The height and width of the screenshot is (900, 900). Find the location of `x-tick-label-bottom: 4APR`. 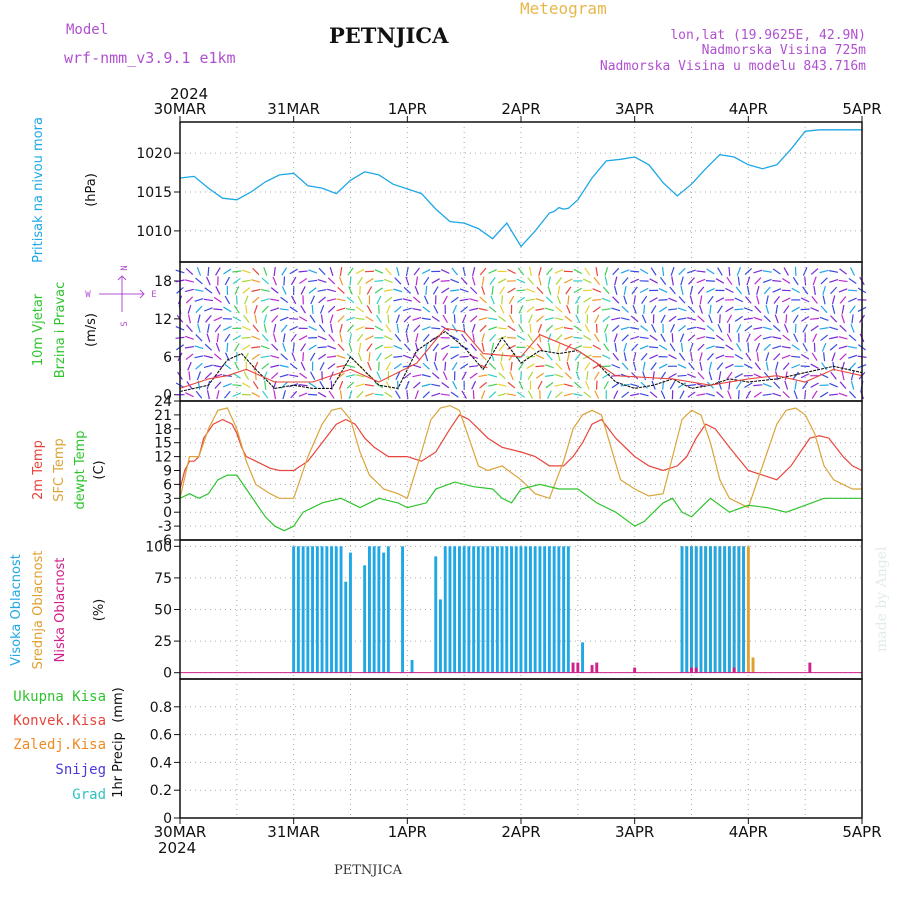

x-tick-label-bottom: 4APR is located at coordinates (748, 832).